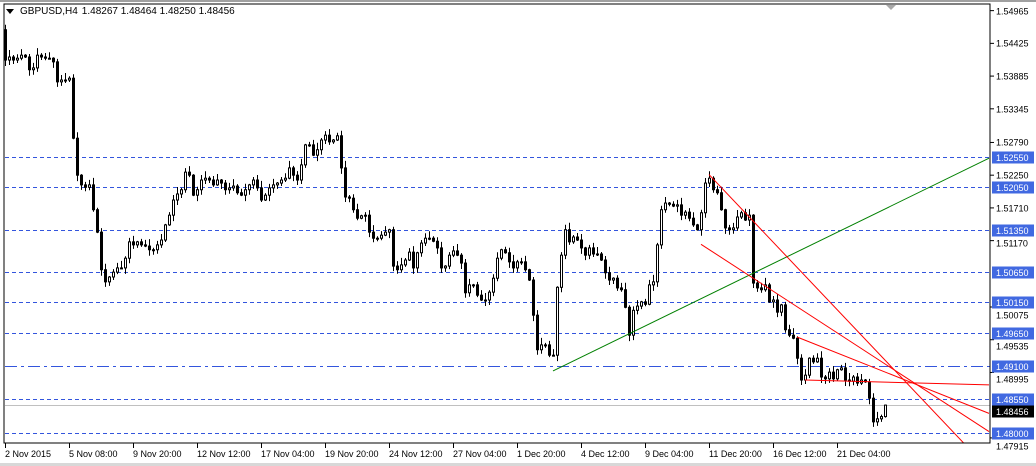  What do you see at coordinates (480, 454) in the screenshot?
I see `time-tick-label: 27 Nov 04:00` at bounding box center [480, 454].